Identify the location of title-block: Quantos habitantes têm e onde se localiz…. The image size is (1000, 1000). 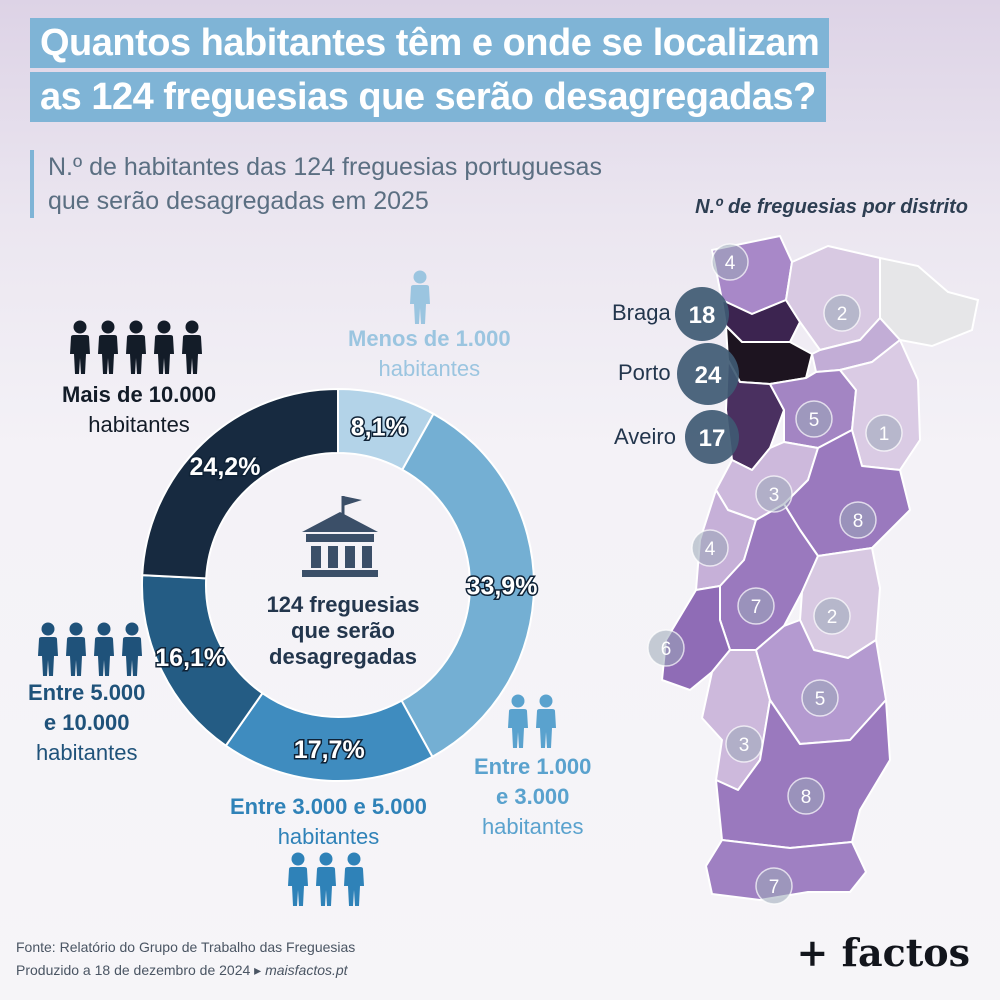
(430, 72).